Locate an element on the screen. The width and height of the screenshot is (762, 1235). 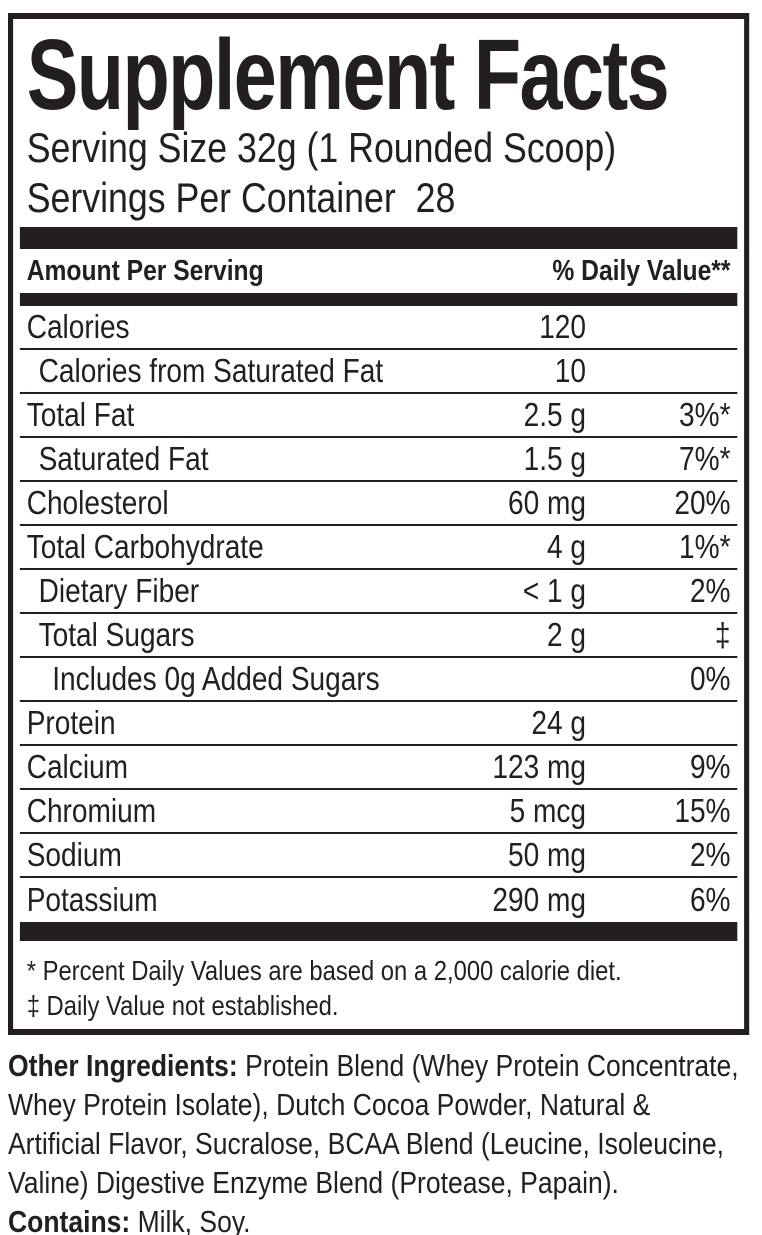
nutrient-name: Total Sugars is located at coordinates (116, 634).